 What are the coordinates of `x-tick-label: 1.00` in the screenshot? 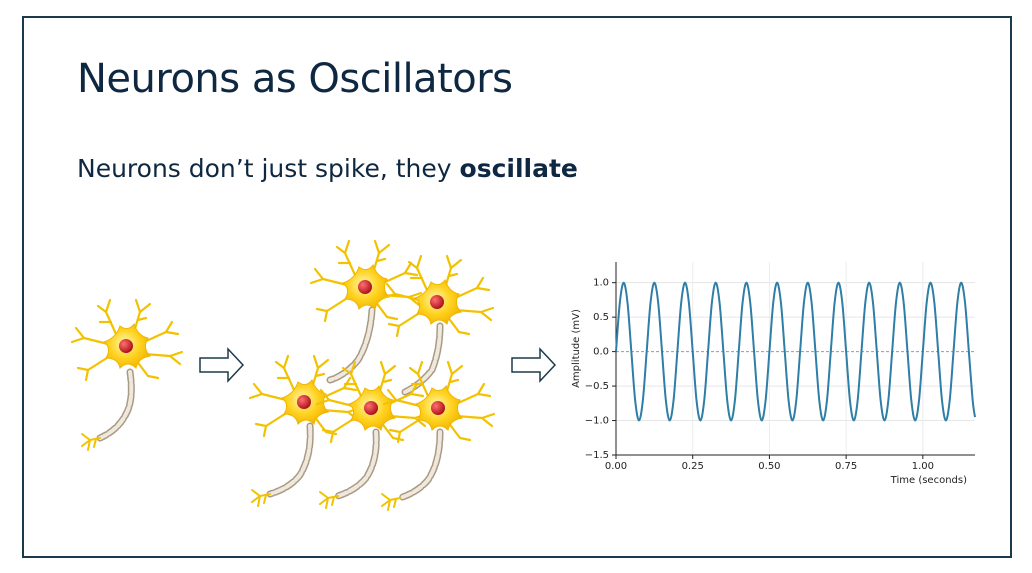 It's located at (923, 466).